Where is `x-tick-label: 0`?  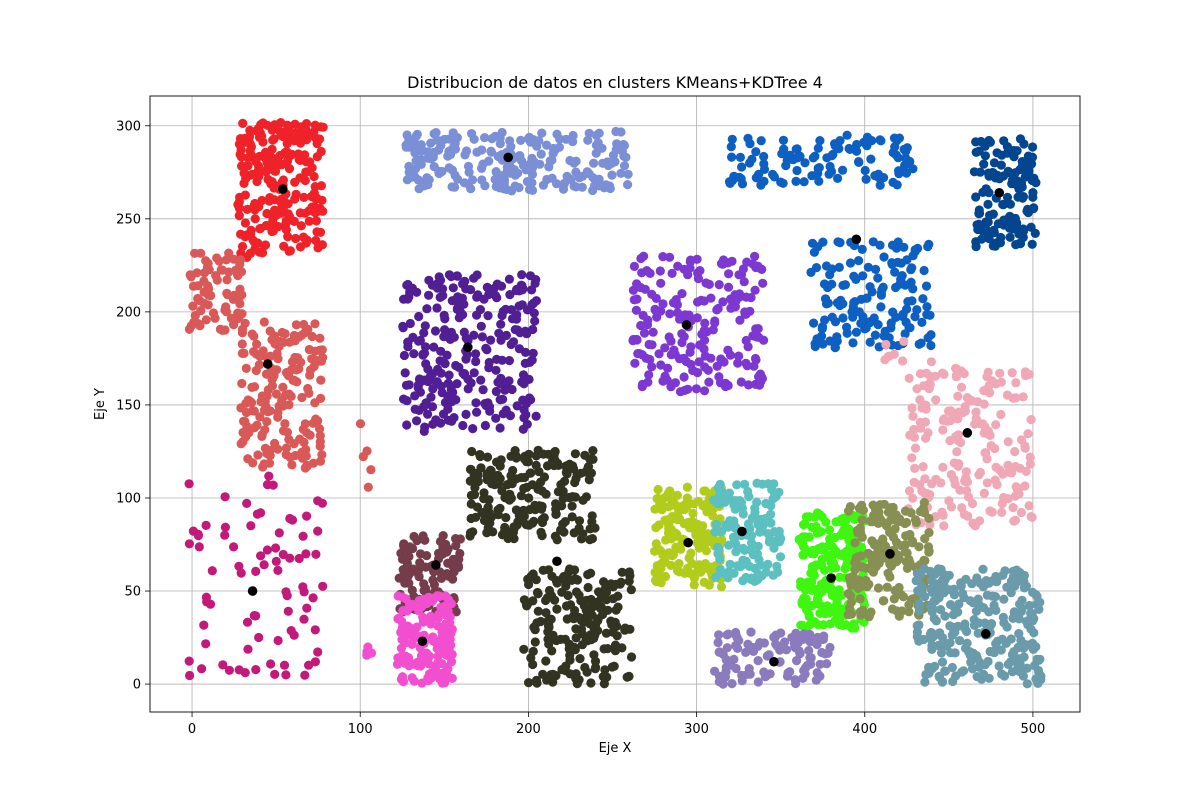
x-tick-label: 0 is located at coordinates (192, 729).